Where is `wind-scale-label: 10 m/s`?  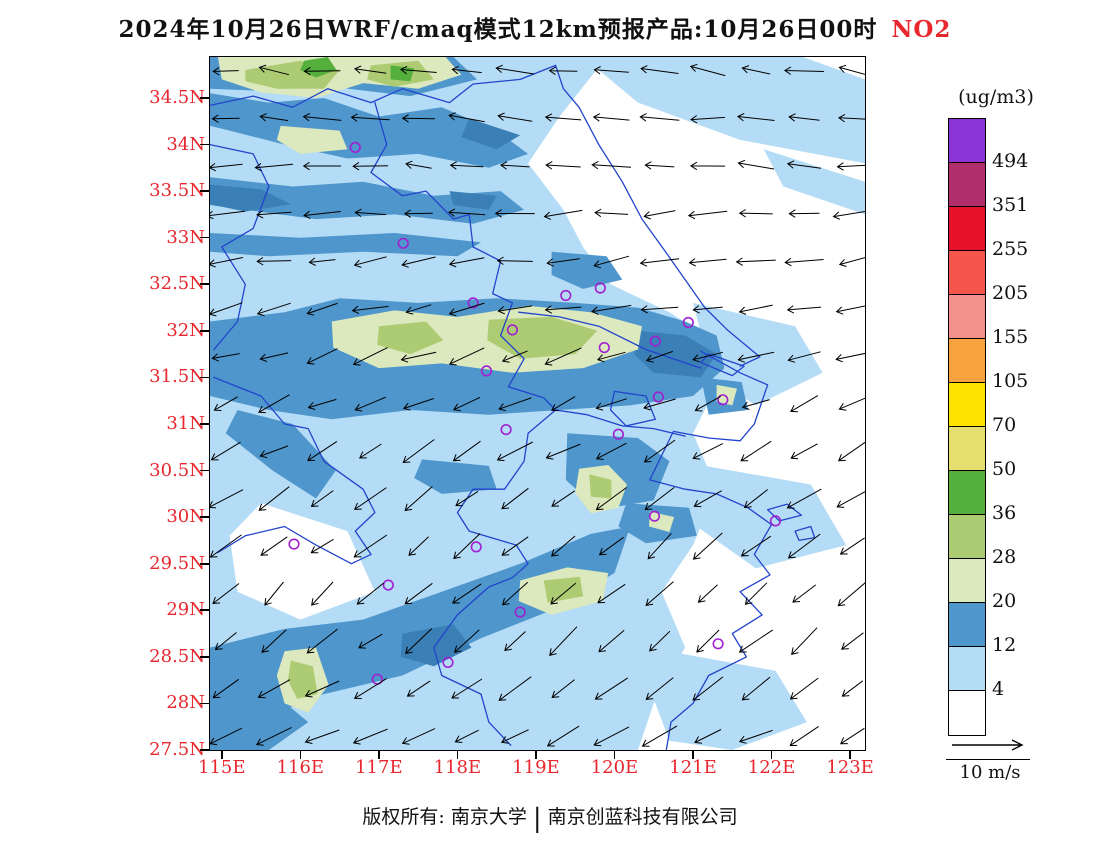 wind-scale-label: 10 m/s is located at coordinates (990, 773).